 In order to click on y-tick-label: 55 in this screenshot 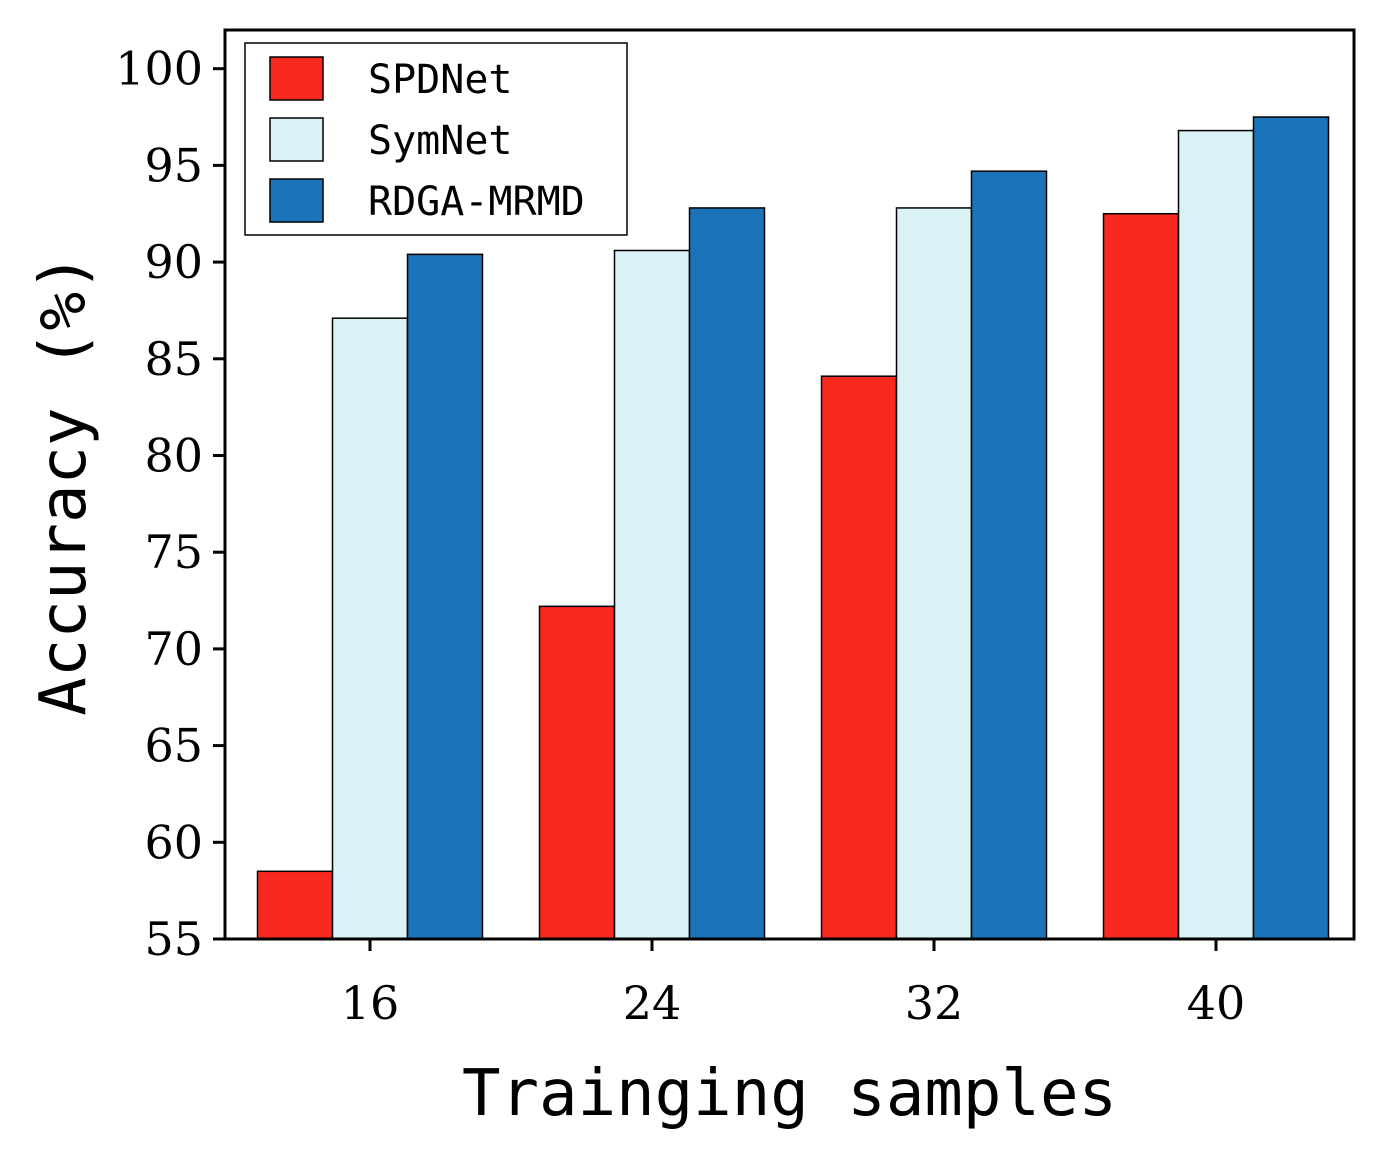, I will do `click(173, 939)`.